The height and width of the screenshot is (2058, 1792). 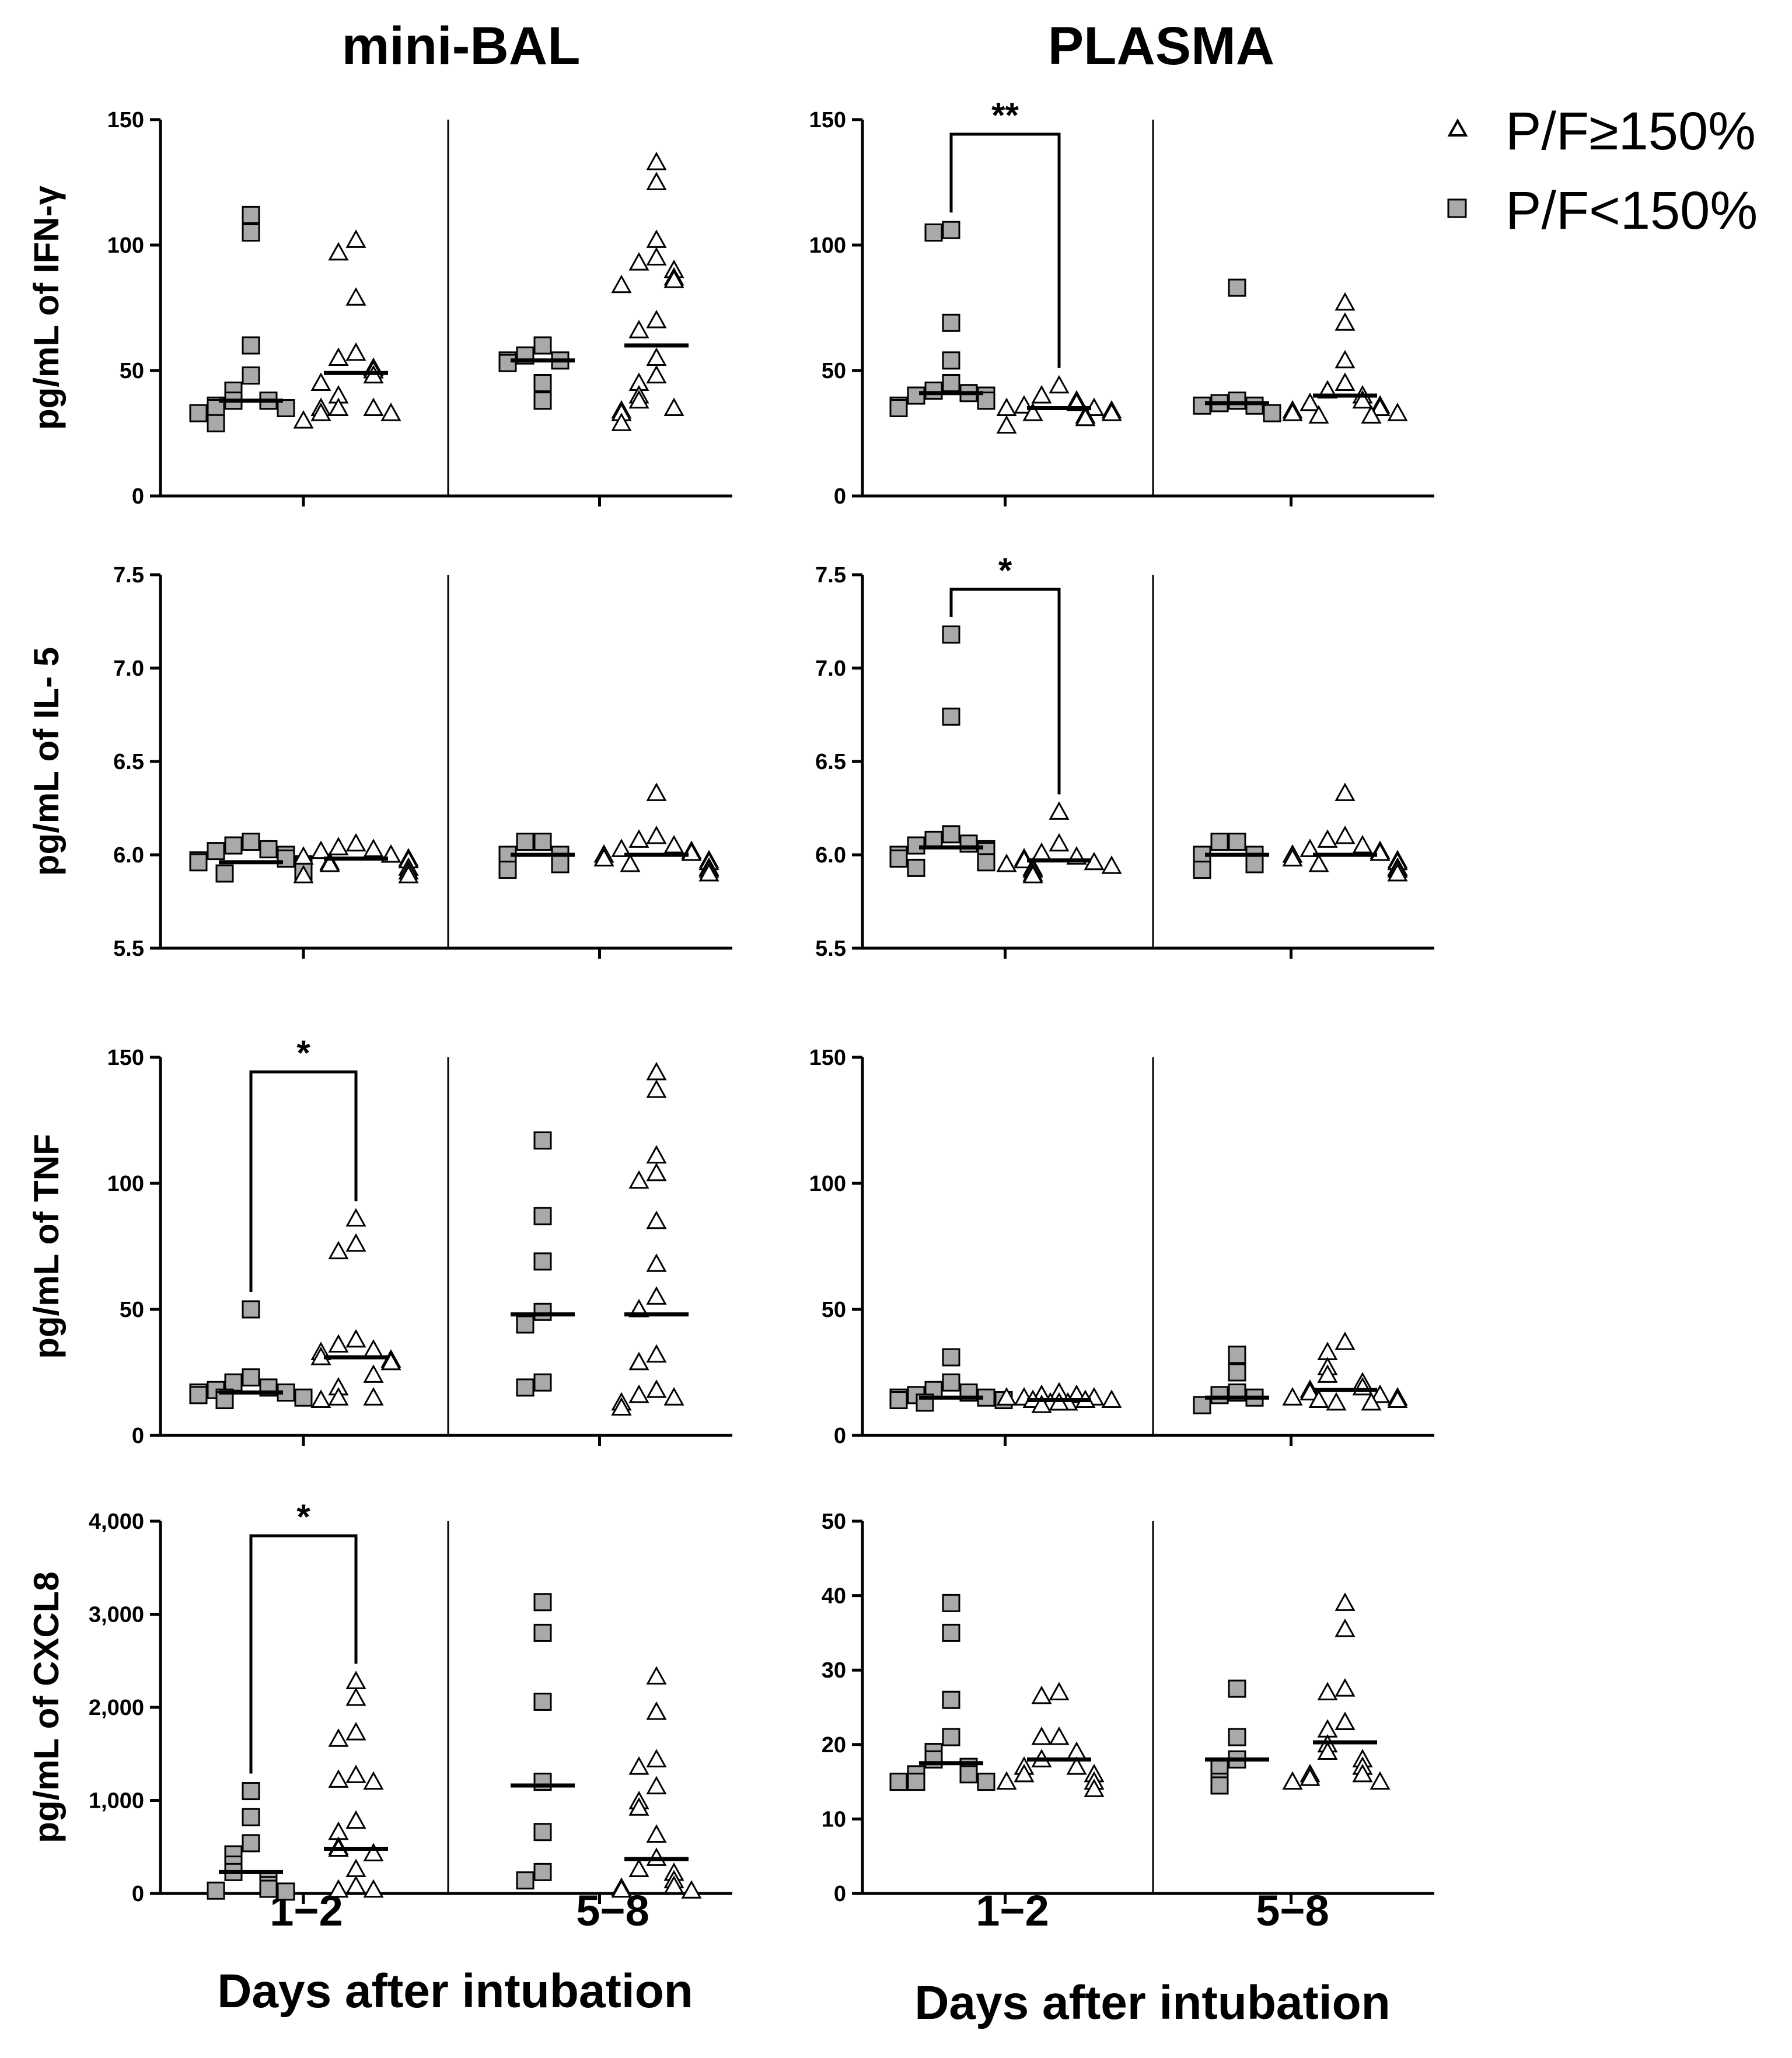 I want to click on y-axis-label: pg/mL of IFN-γ, so click(x=46, y=307).